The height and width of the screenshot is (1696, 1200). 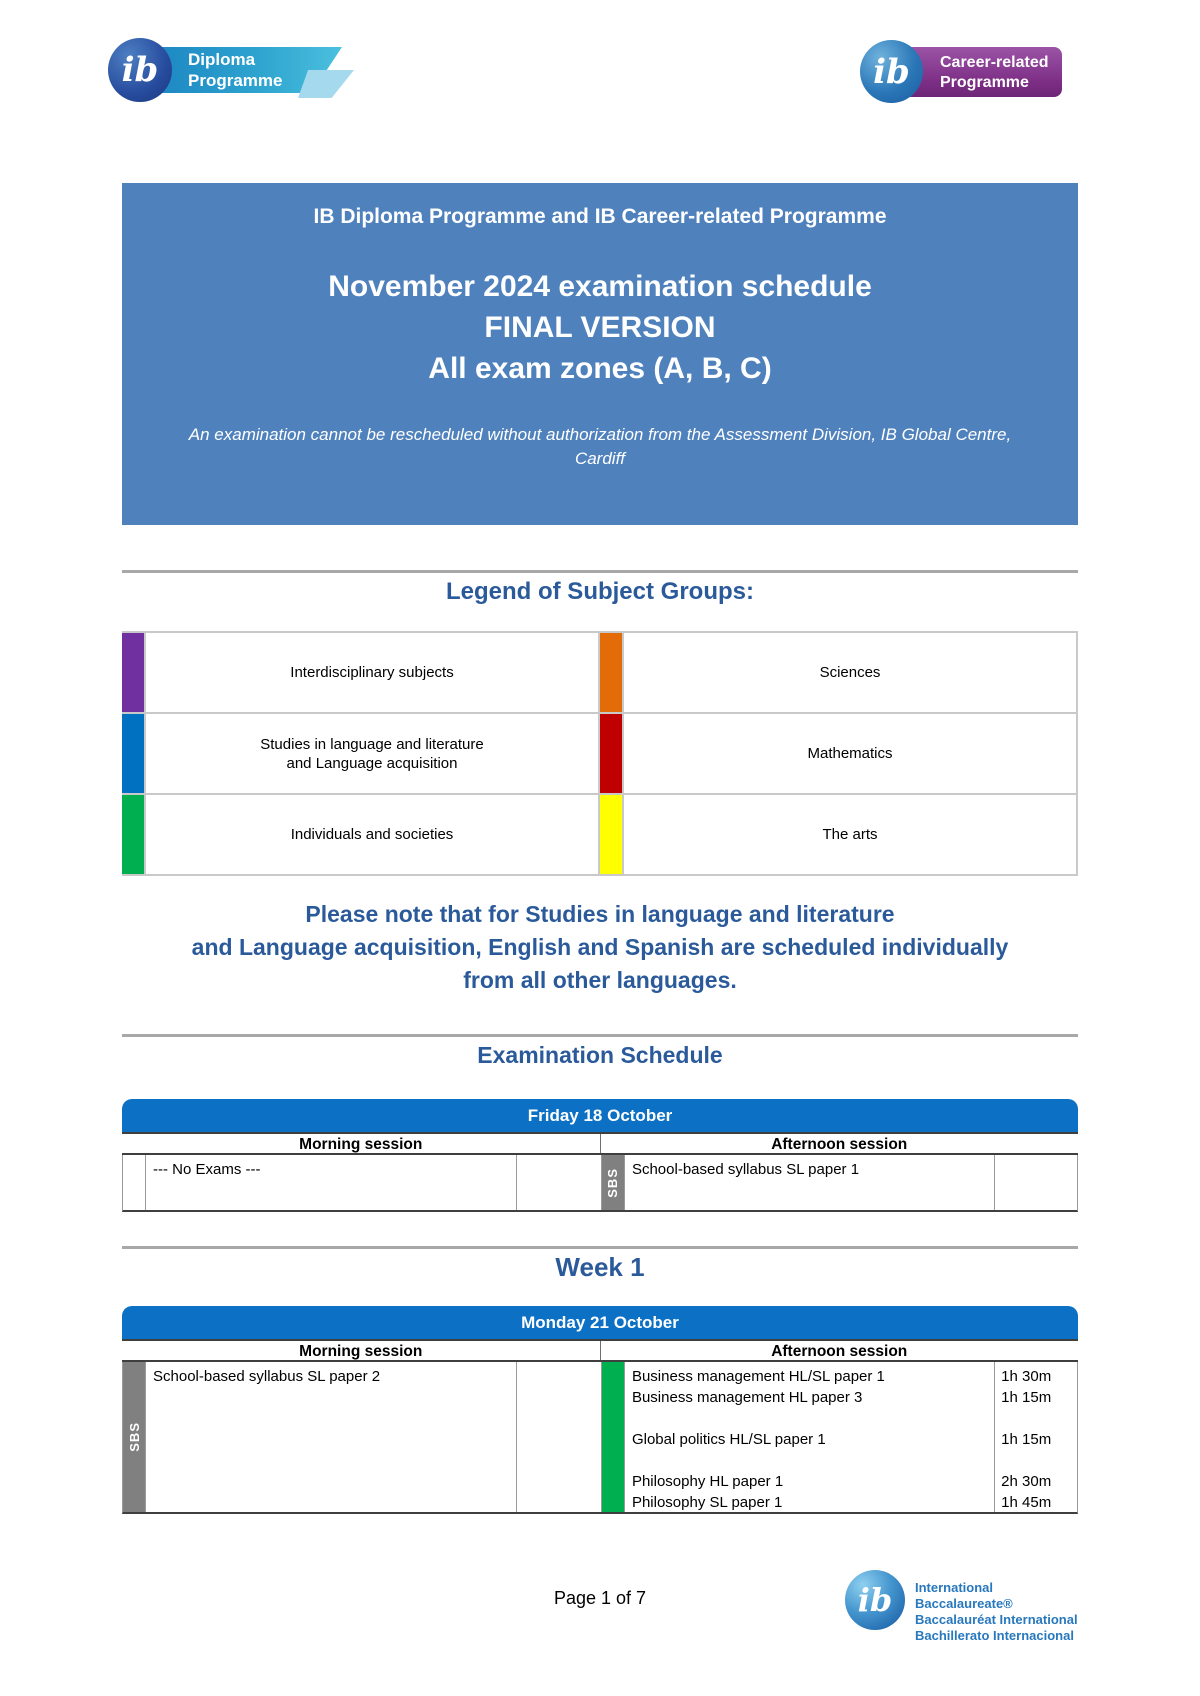 What do you see at coordinates (600, 286) in the screenshot?
I see `title-line1: November 2024 examination schedule` at bounding box center [600, 286].